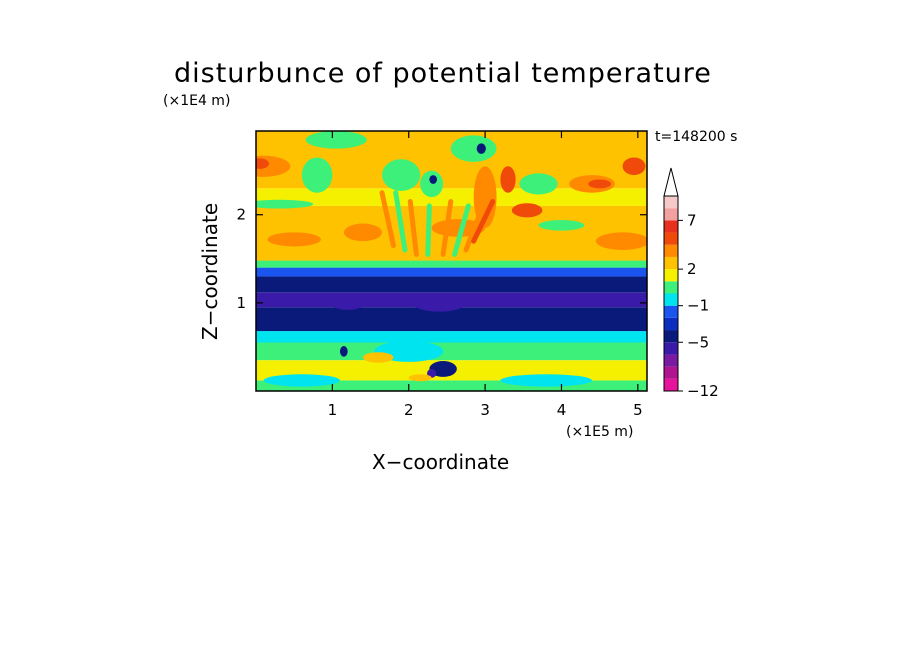 The image size is (904, 654). What do you see at coordinates (441, 462) in the screenshot?
I see `x-axis-label: X−coordinate` at bounding box center [441, 462].